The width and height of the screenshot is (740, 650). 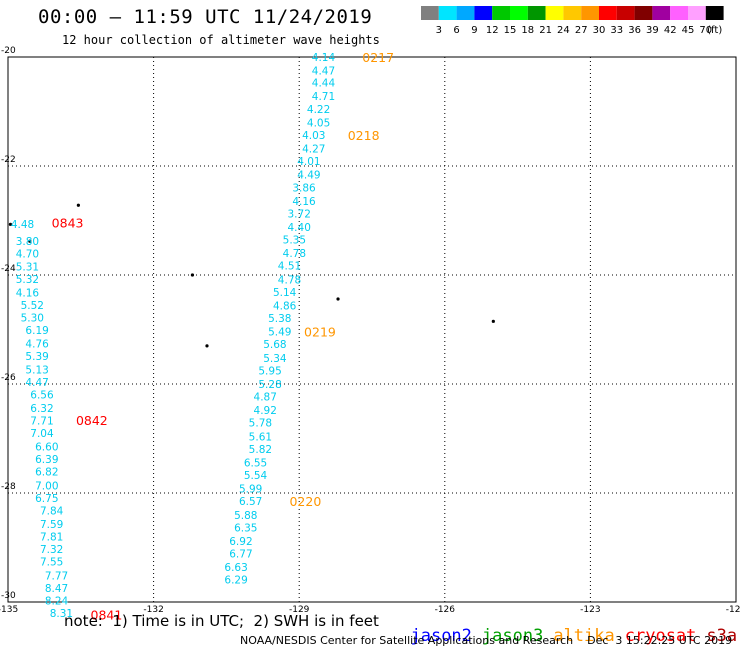 I want to click on wave-height-label: 7.71, so click(x=41, y=422).